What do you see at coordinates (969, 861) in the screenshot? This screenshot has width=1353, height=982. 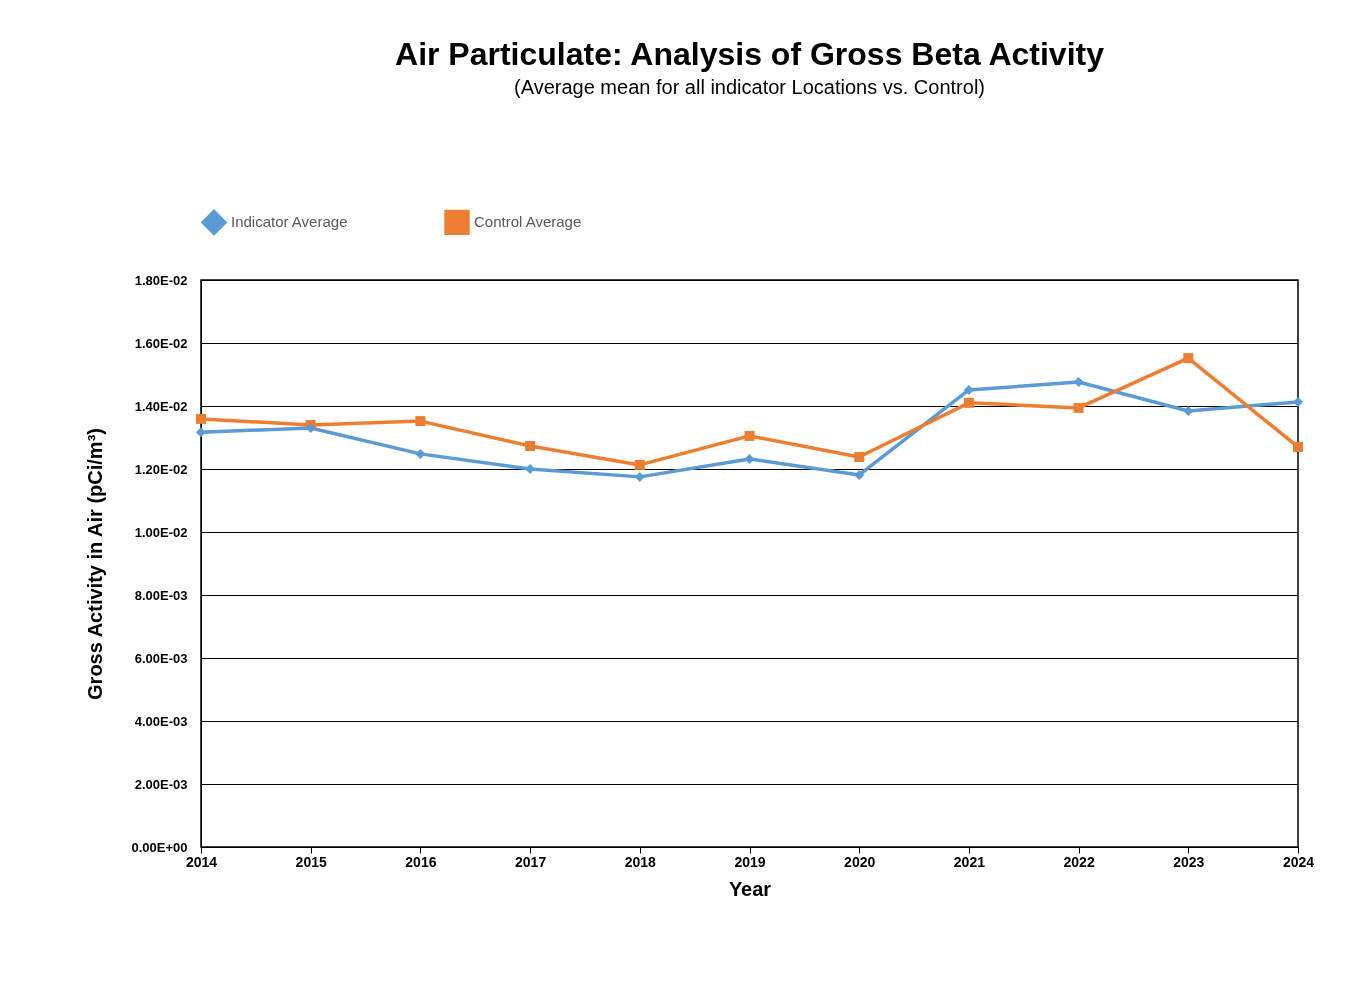 I see `x-tick-label: 2021` at bounding box center [969, 861].